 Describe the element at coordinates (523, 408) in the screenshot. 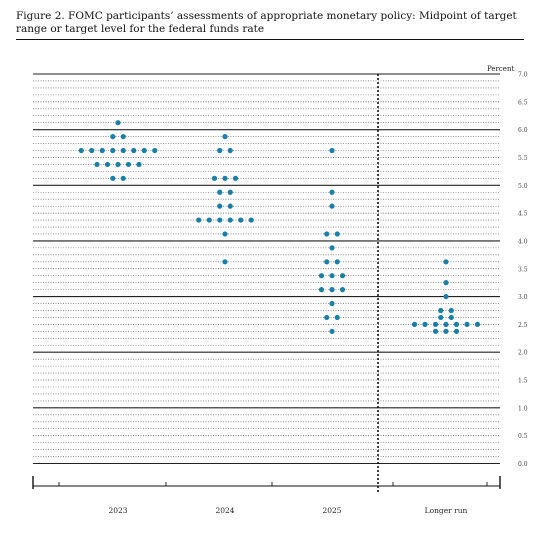

I see `y-tick-label: 1.0` at that location.